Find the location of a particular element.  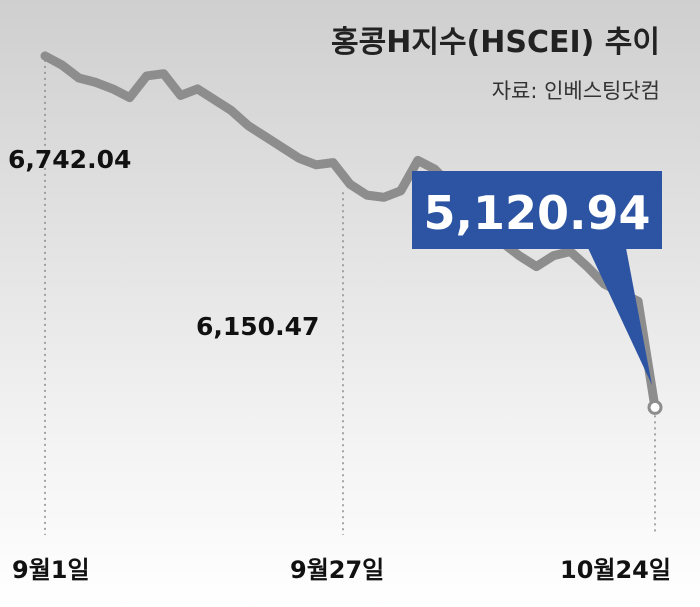

callout-box is located at coordinates (537, 210).